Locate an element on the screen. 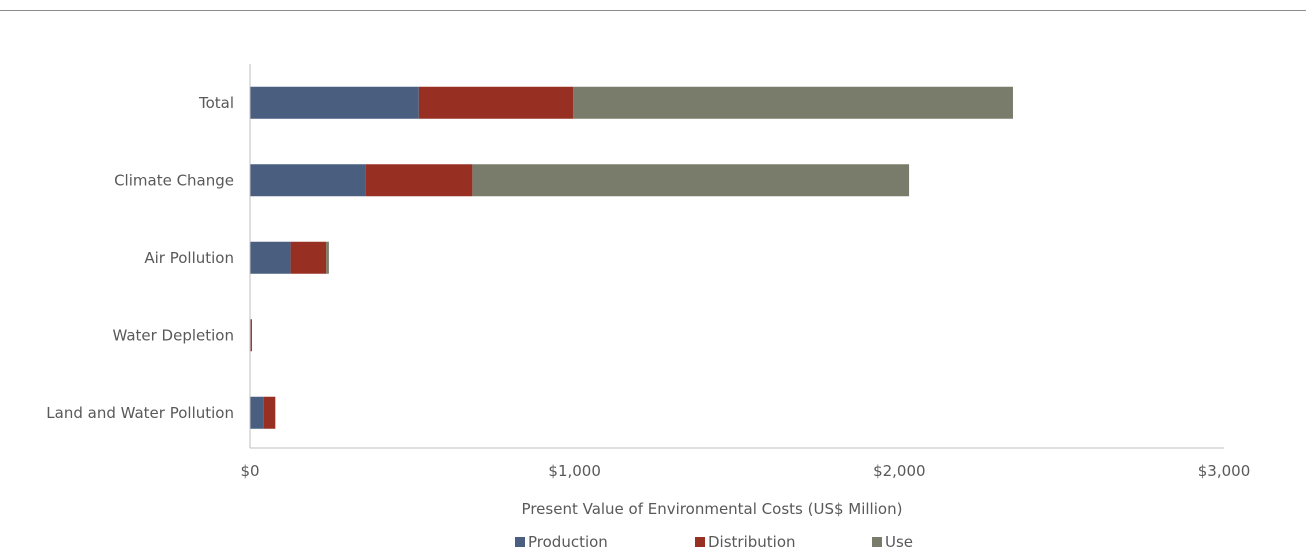 This screenshot has width=1306, height=554. legend-swatch-distribution is located at coordinates (700, 542).